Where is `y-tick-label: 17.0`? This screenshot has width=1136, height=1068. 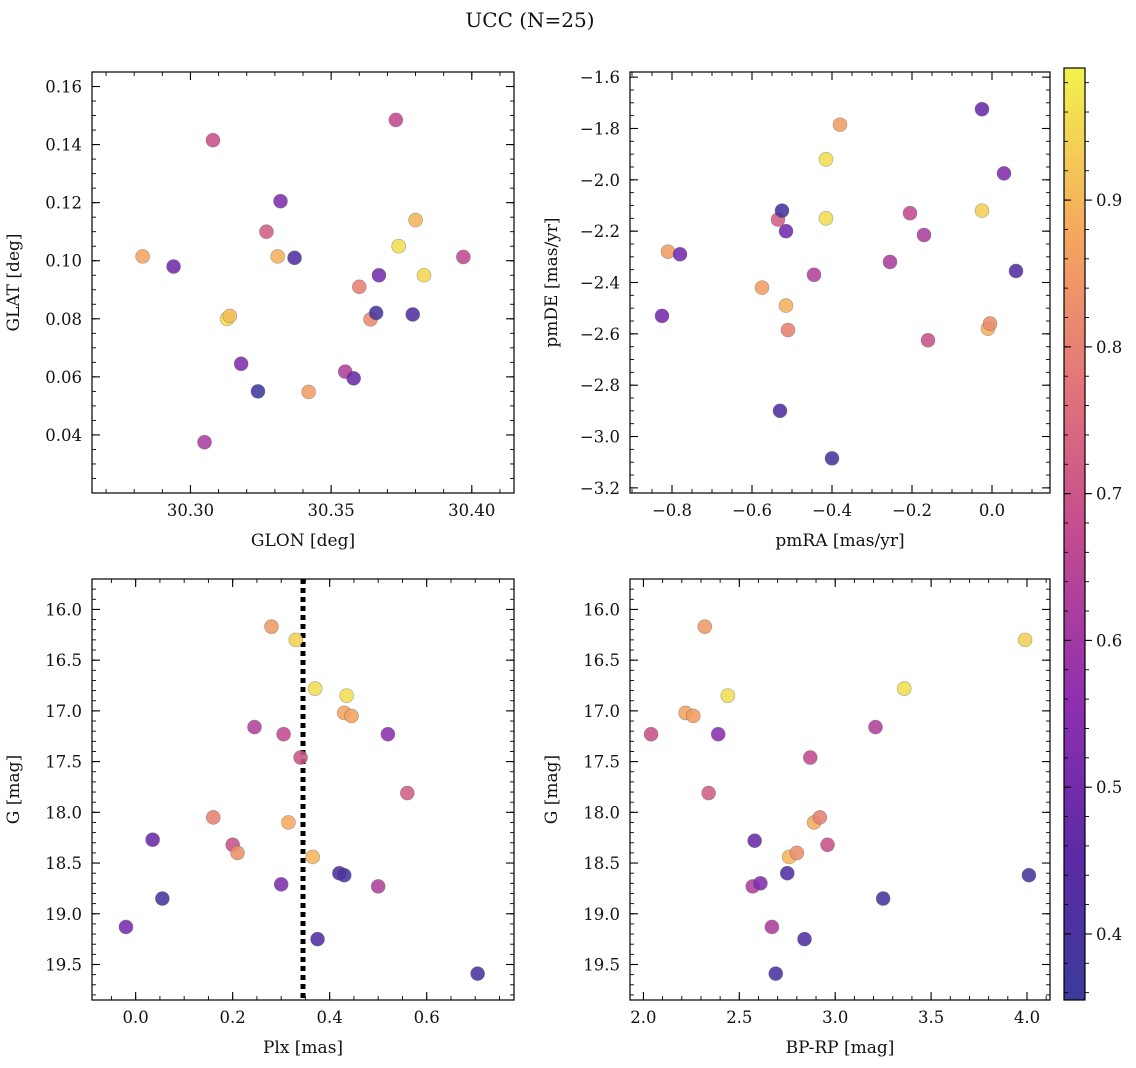 y-tick-label: 17.0 is located at coordinates (63, 711).